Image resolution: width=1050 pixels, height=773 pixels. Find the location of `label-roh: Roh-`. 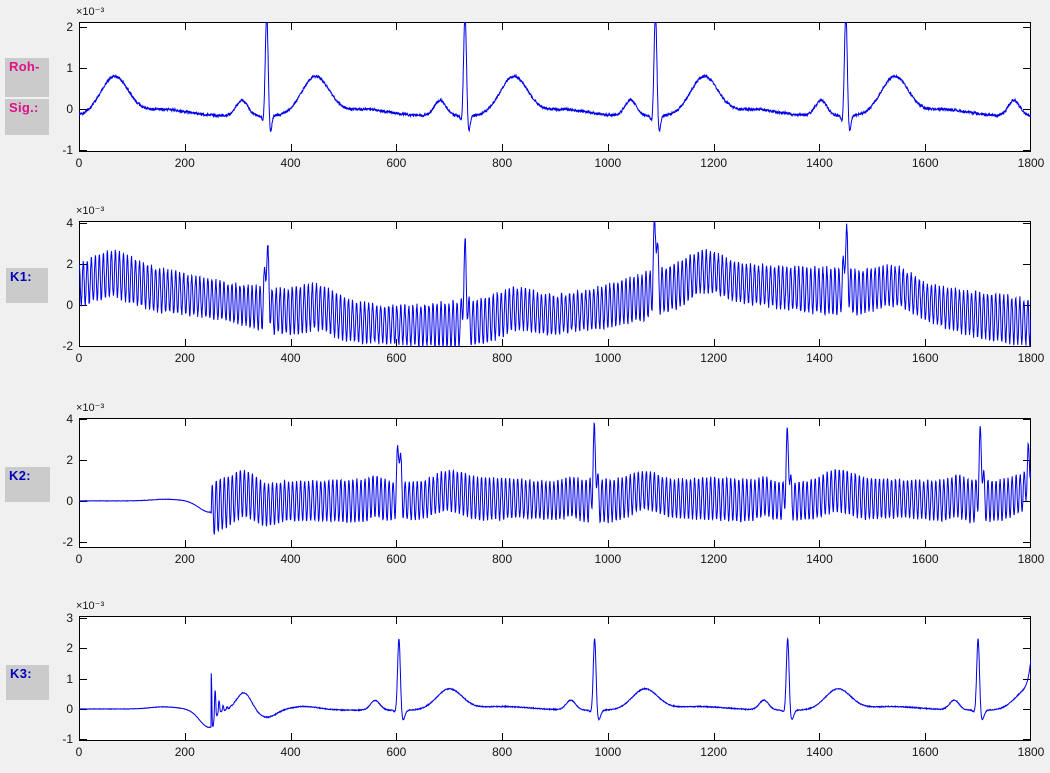

label-roh: Roh- is located at coordinates (27, 77).